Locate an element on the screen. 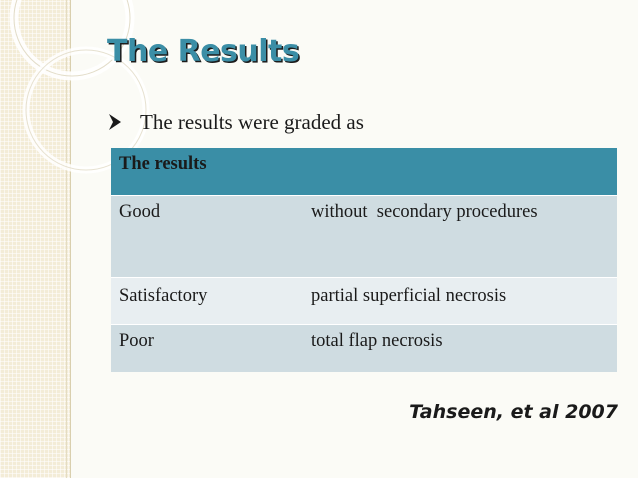 This screenshot has width=638, height=478. circle-rings-decoration-icon is located at coordinates (79, 87).